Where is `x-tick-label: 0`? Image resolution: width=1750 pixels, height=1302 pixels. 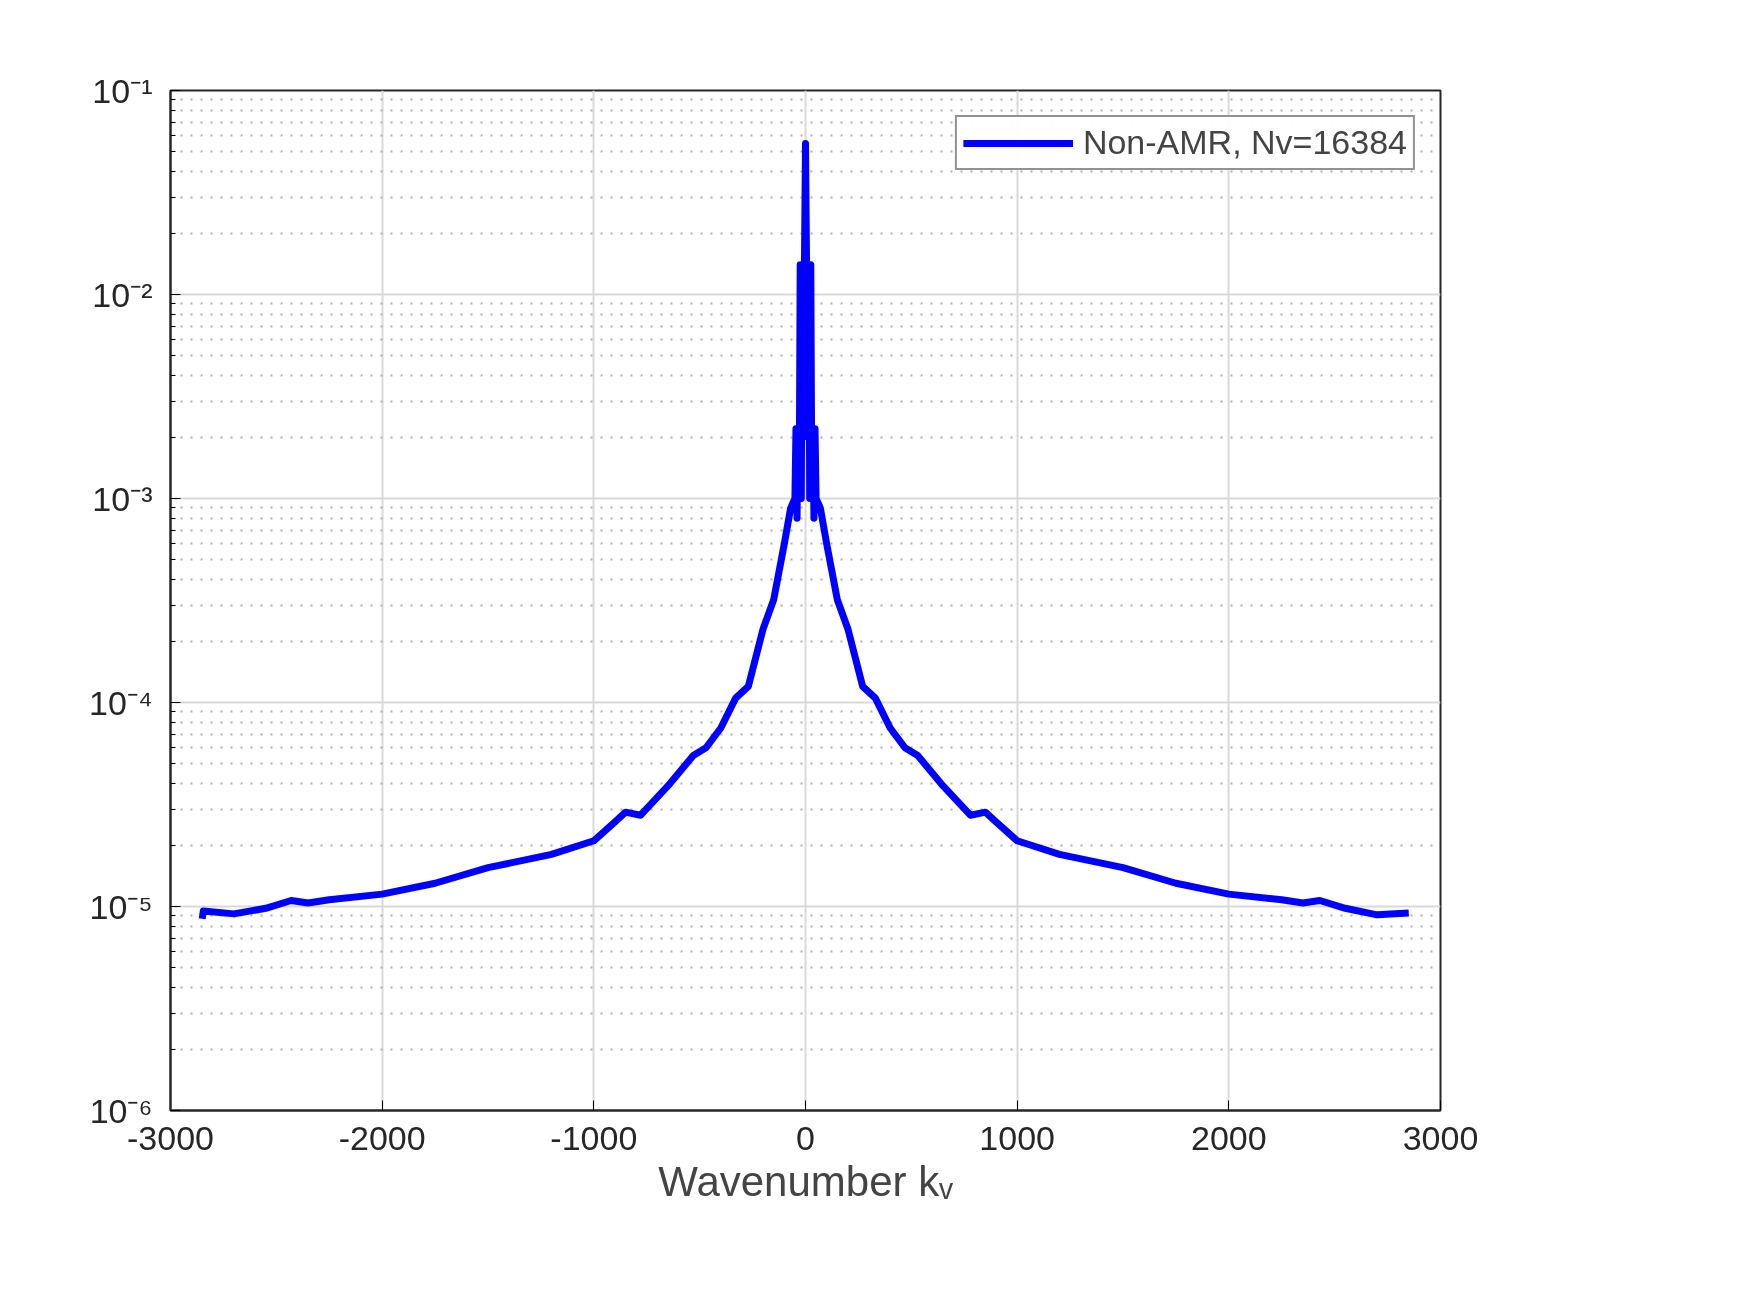 x-tick-label: 0 is located at coordinates (805, 1137).